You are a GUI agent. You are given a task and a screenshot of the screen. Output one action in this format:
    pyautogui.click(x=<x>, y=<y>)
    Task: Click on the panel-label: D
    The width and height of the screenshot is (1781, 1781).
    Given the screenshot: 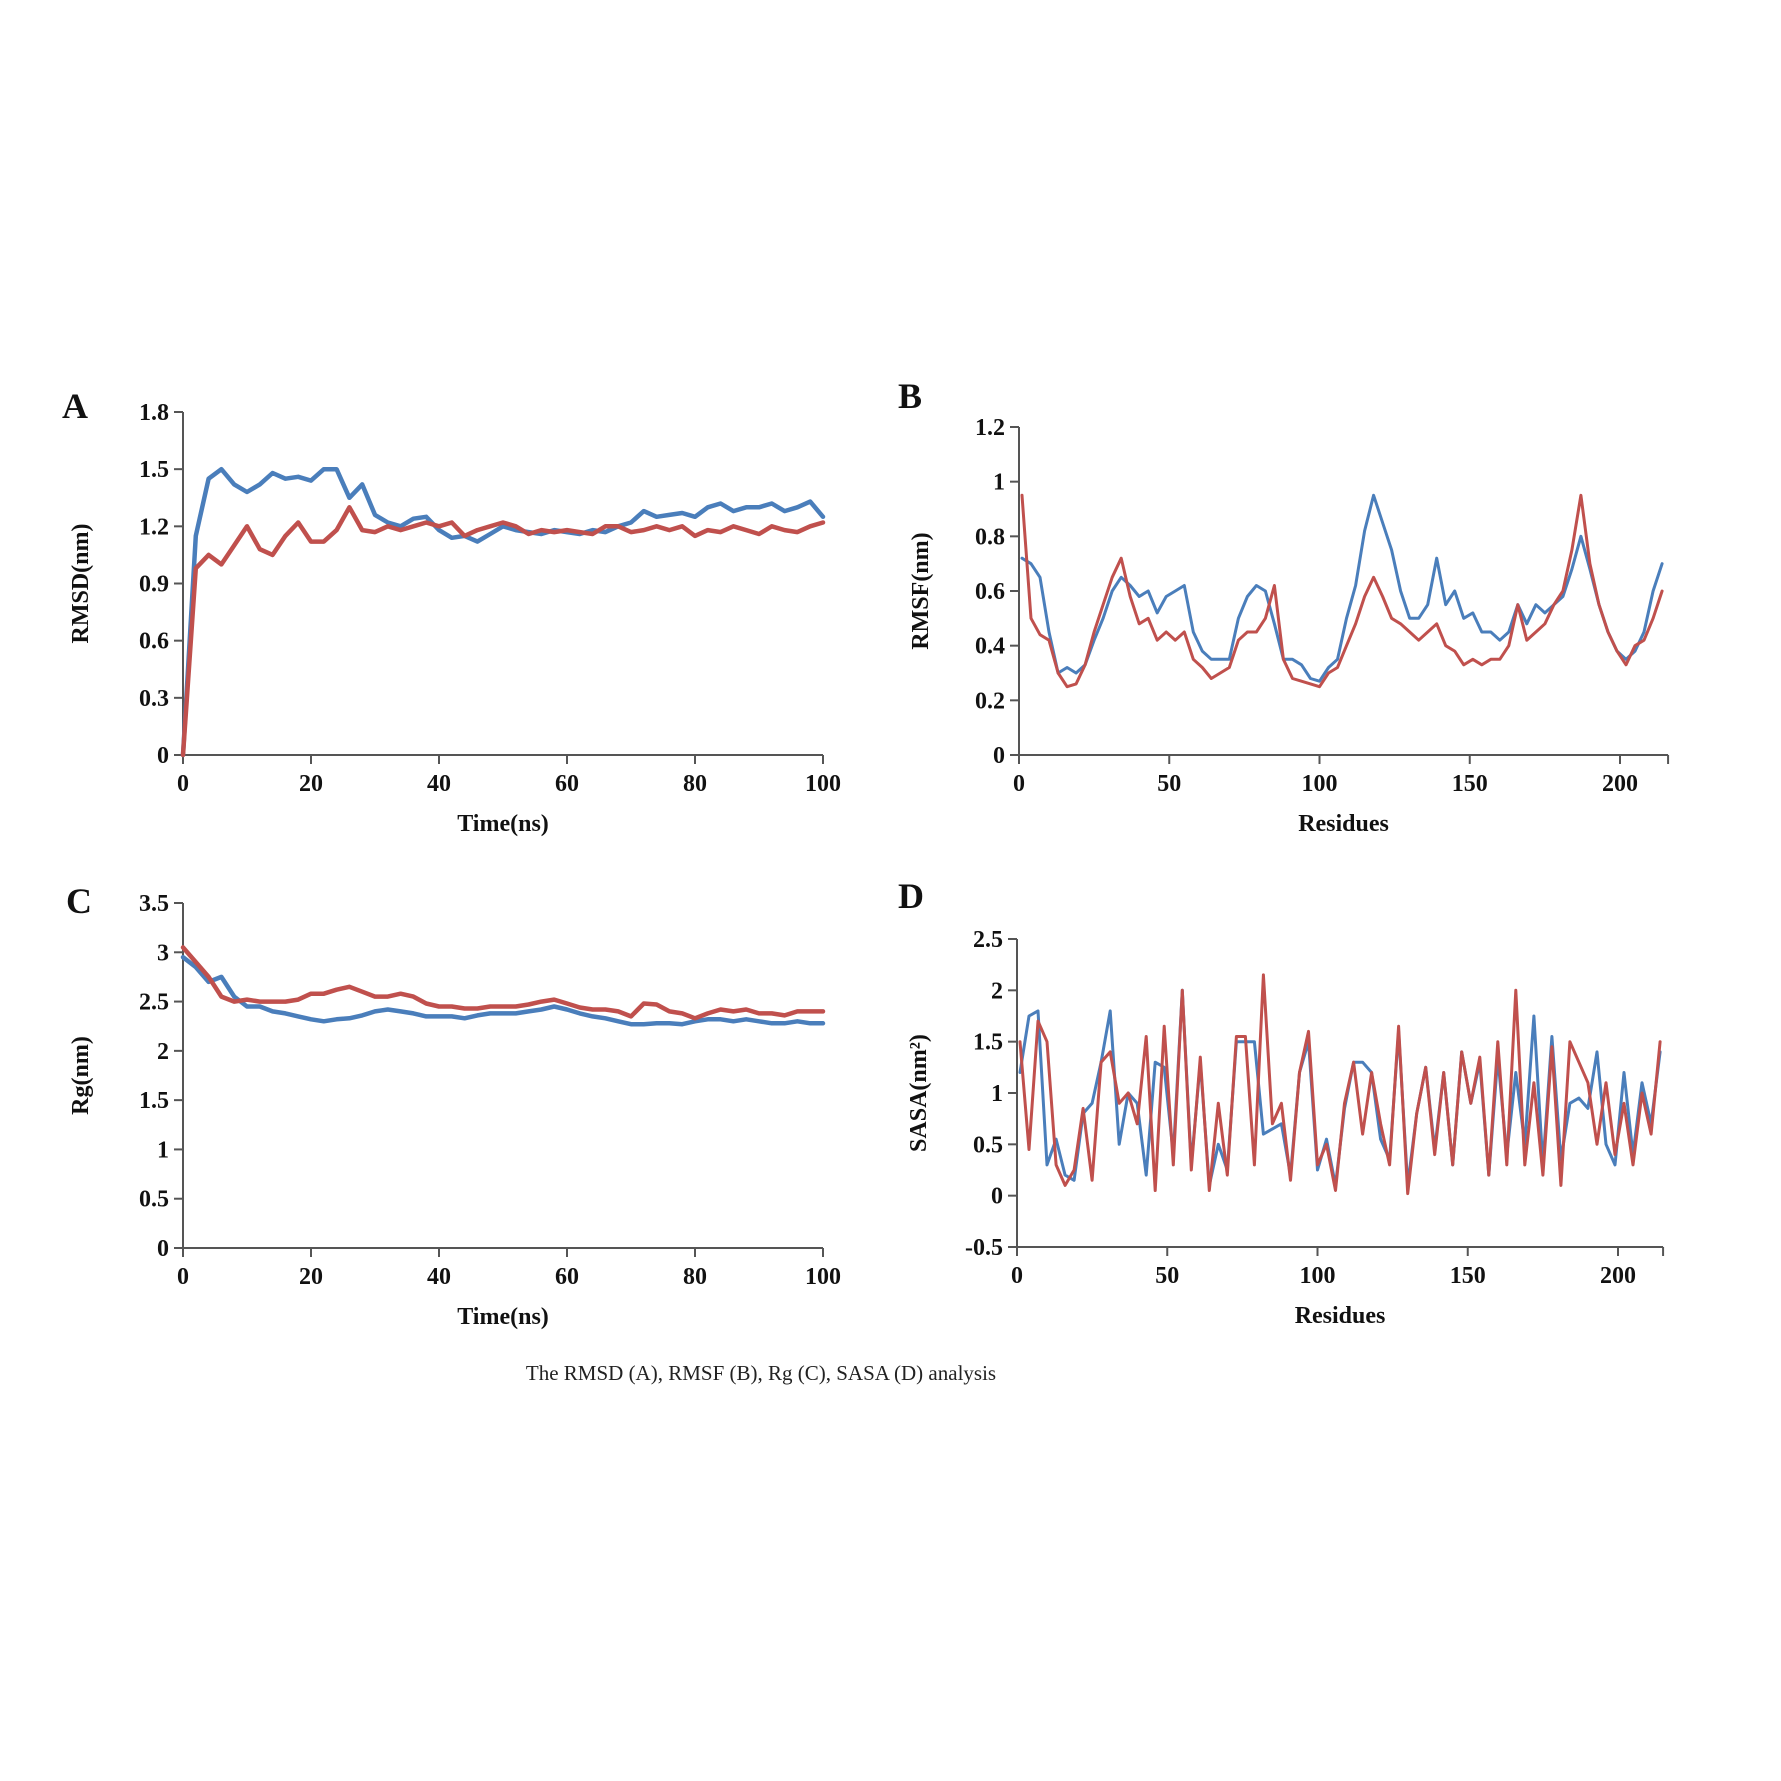 What is the action you would take?
    pyautogui.click(x=911, y=896)
    